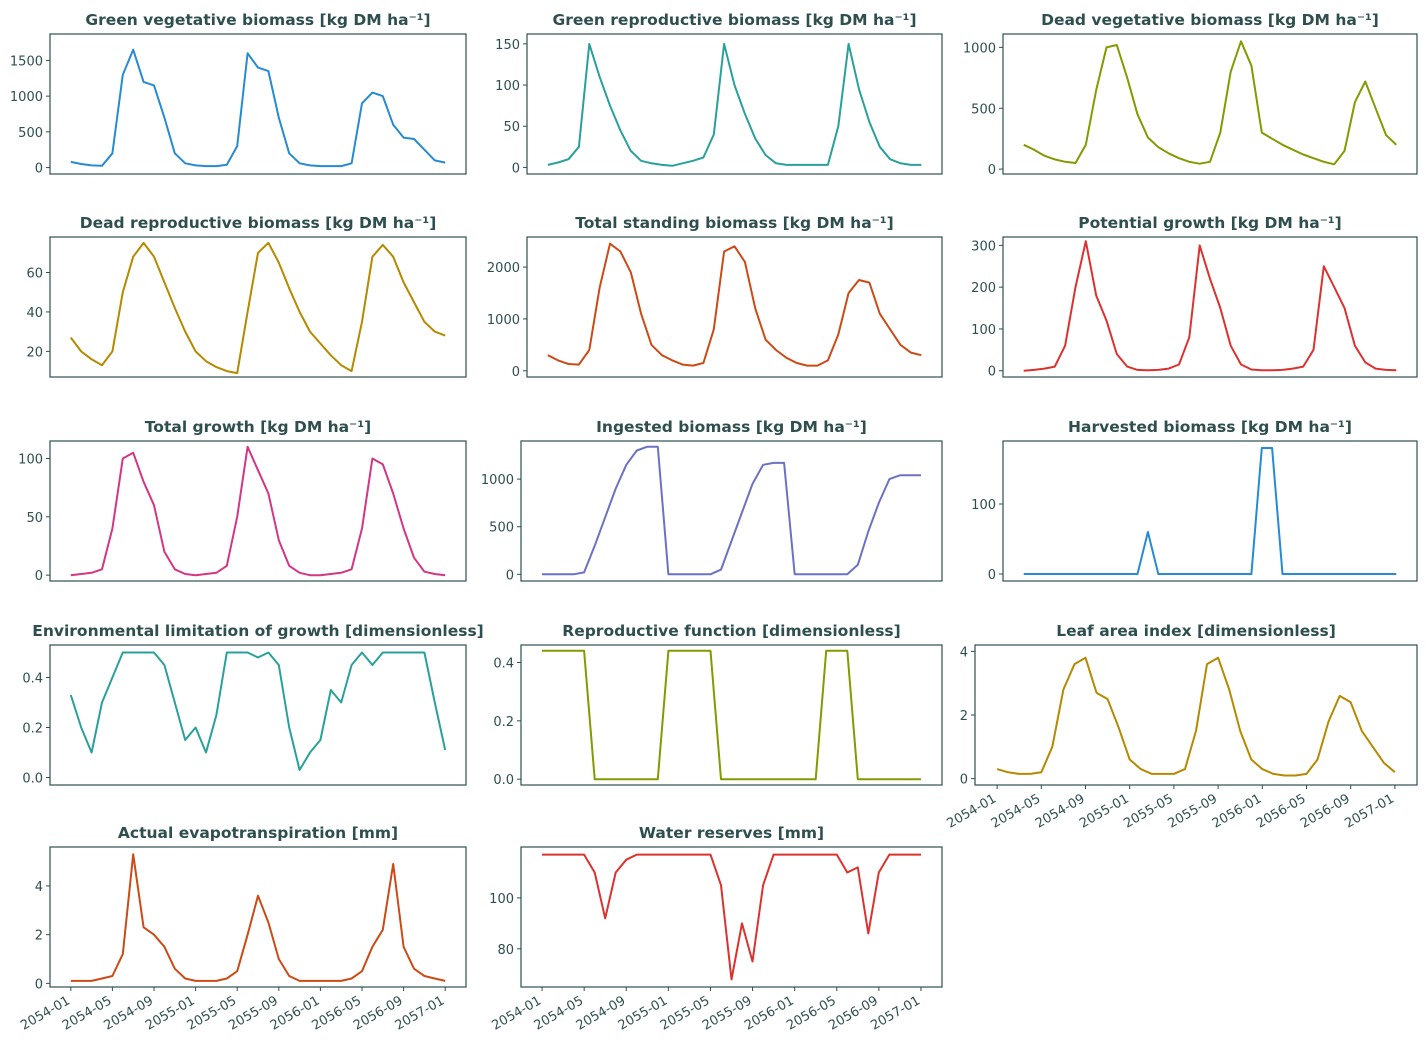  I want to click on subplot-title: Water reserves [mm], so click(731, 833).